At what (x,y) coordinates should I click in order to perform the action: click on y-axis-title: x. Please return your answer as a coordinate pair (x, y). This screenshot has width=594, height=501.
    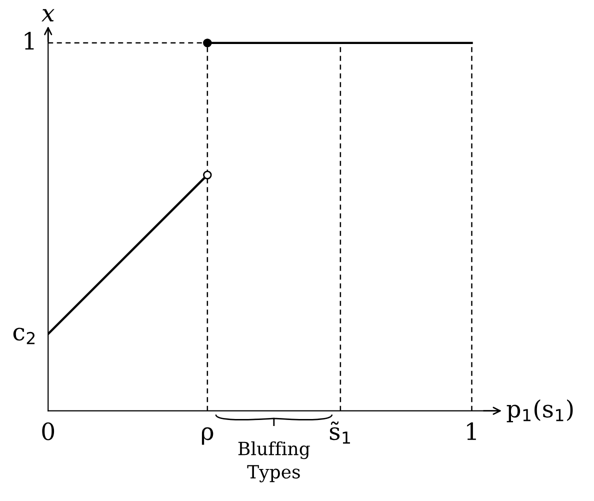
    Looking at the image, I should click on (48, 15).